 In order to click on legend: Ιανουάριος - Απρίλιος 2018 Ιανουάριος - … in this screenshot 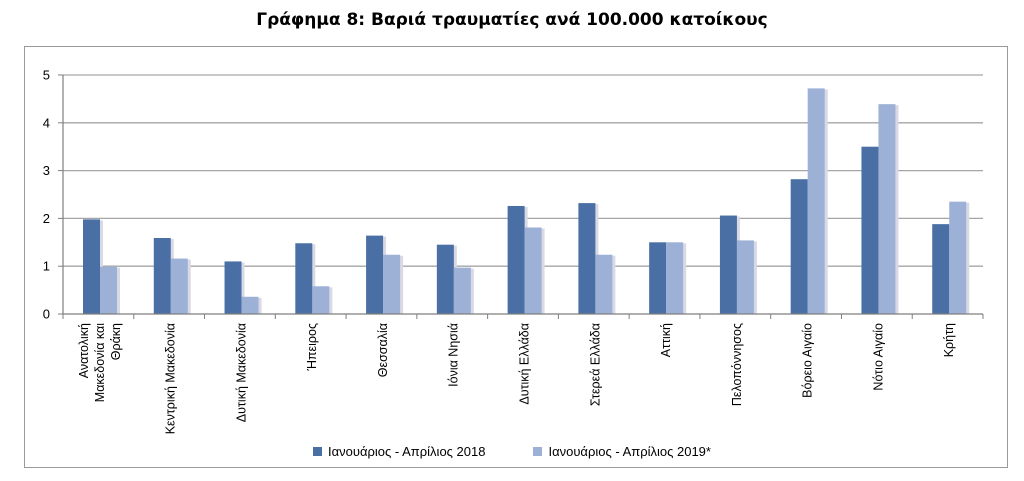, I will do `click(512, 451)`.